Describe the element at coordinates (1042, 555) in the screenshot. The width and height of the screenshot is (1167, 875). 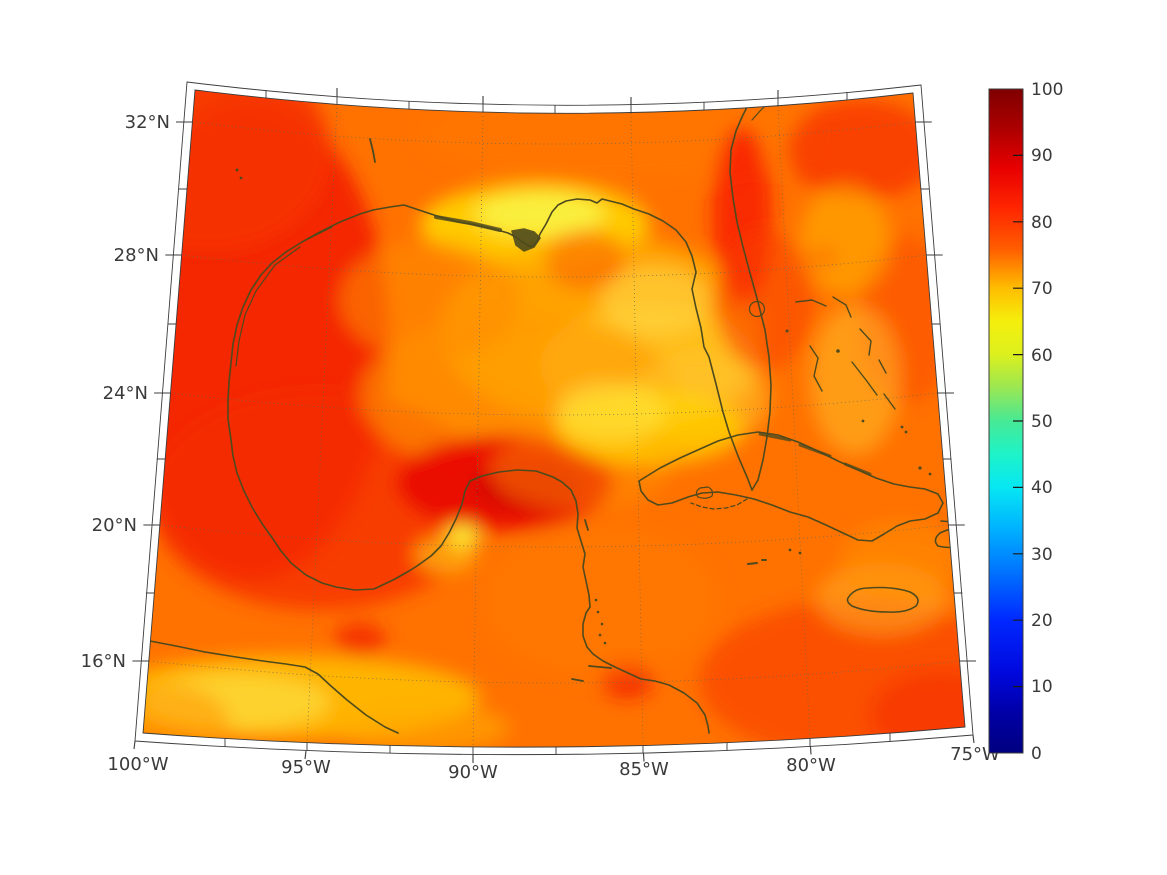
I see `colorbar-tick-label: 30` at that location.